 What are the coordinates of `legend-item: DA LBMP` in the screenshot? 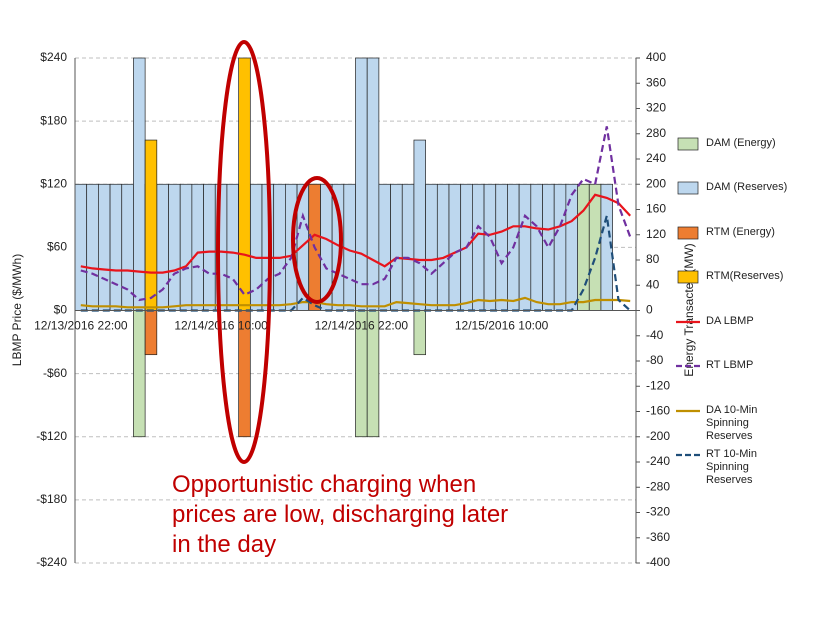 It's located at (746, 322).